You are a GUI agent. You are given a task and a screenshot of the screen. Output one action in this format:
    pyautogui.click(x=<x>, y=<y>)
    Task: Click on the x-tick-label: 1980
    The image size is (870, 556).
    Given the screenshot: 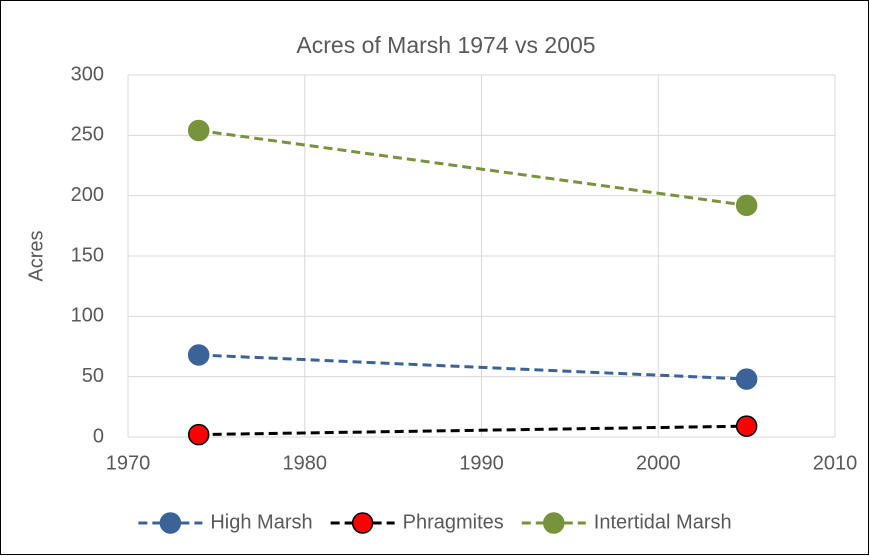 What is the action you would take?
    pyautogui.click(x=305, y=463)
    